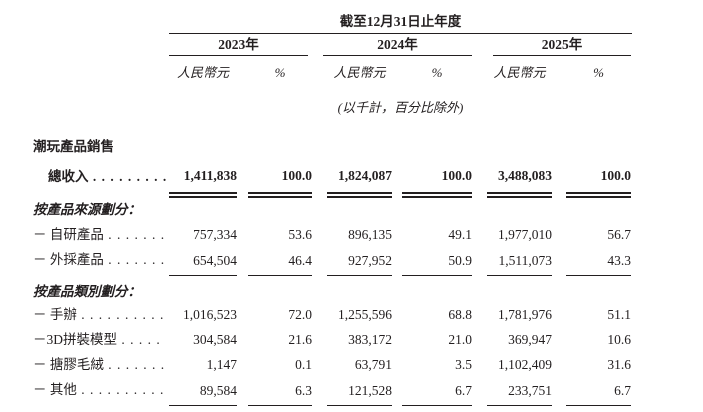 This screenshot has height=412, width=703. What do you see at coordinates (437, 264) in the screenshot?
I see `cell-value: 50.9` at bounding box center [437, 264].